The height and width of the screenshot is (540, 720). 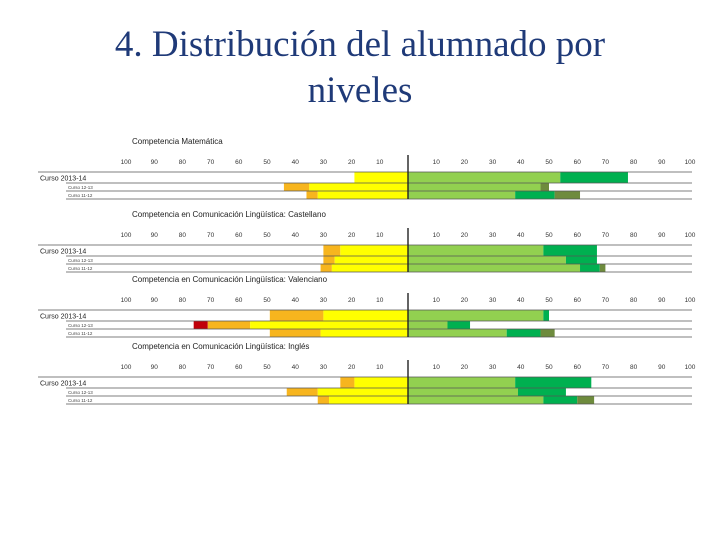 I want to click on row-label: Curso 12-13, so click(x=80, y=325).